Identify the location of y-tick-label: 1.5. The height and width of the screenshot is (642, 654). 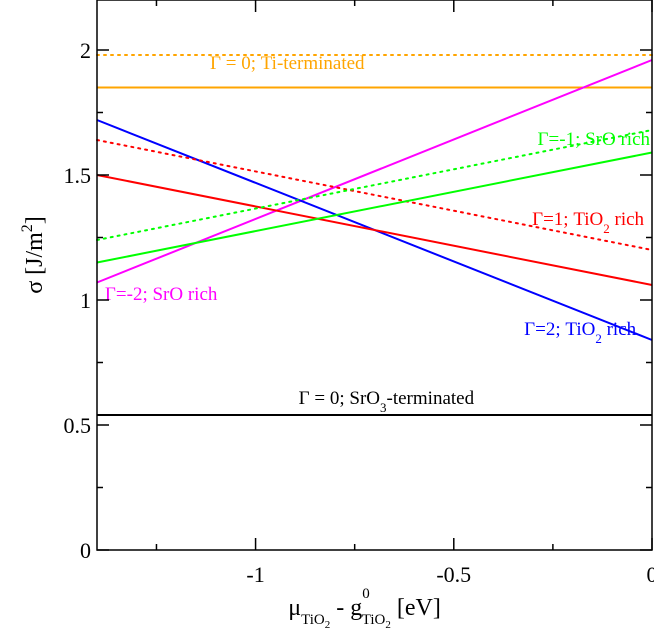
(78, 175).